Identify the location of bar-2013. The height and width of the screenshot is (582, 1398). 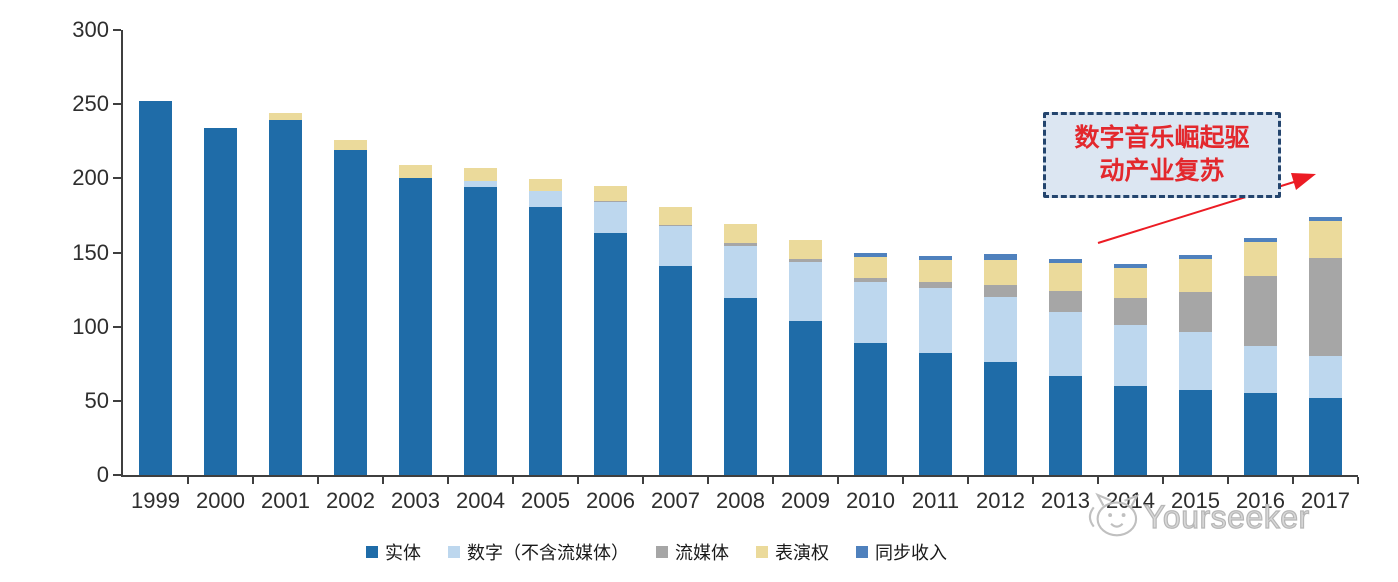
(1065, 367).